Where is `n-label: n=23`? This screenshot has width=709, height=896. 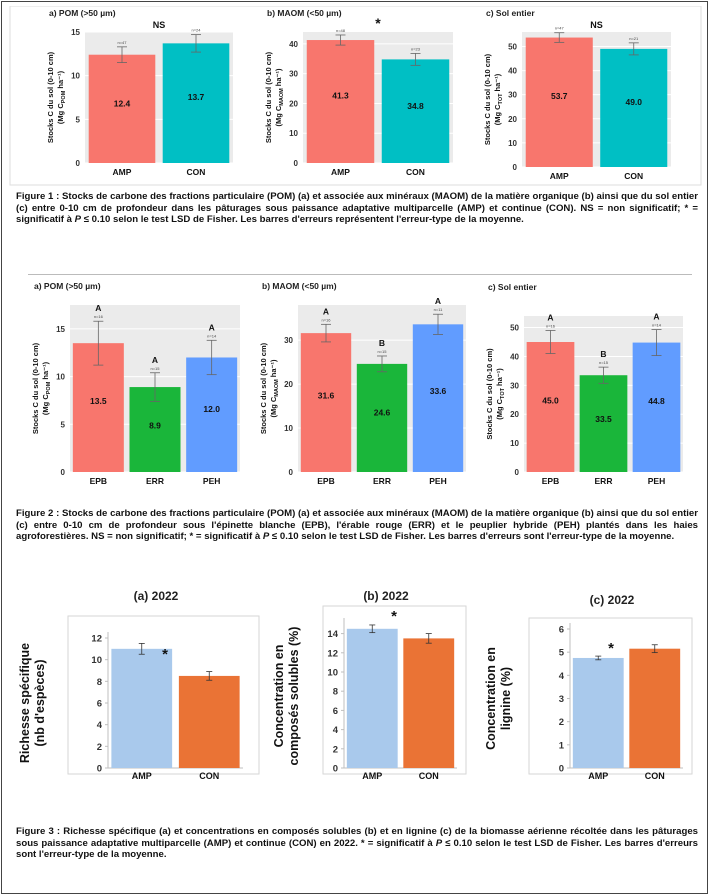
n-label: n=23 is located at coordinates (416, 48).